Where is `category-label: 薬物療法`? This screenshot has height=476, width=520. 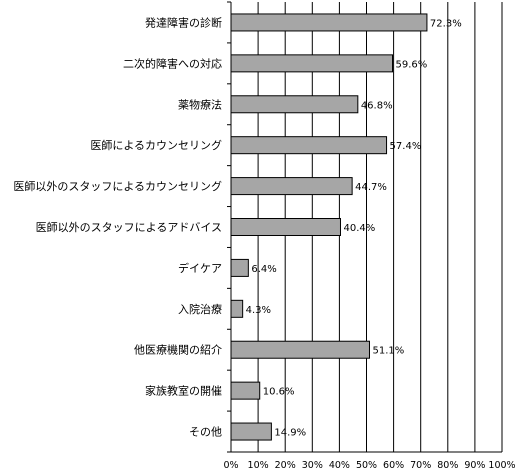 category-label: 薬物療法 is located at coordinates (200, 104).